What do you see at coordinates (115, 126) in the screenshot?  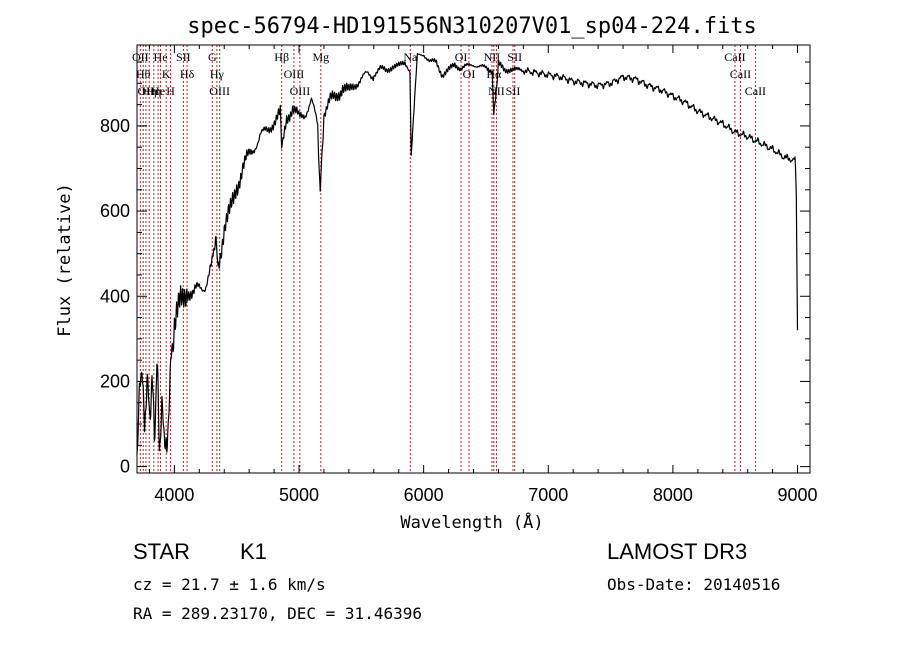 I see `y-tick-label: 800` at bounding box center [115, 126].